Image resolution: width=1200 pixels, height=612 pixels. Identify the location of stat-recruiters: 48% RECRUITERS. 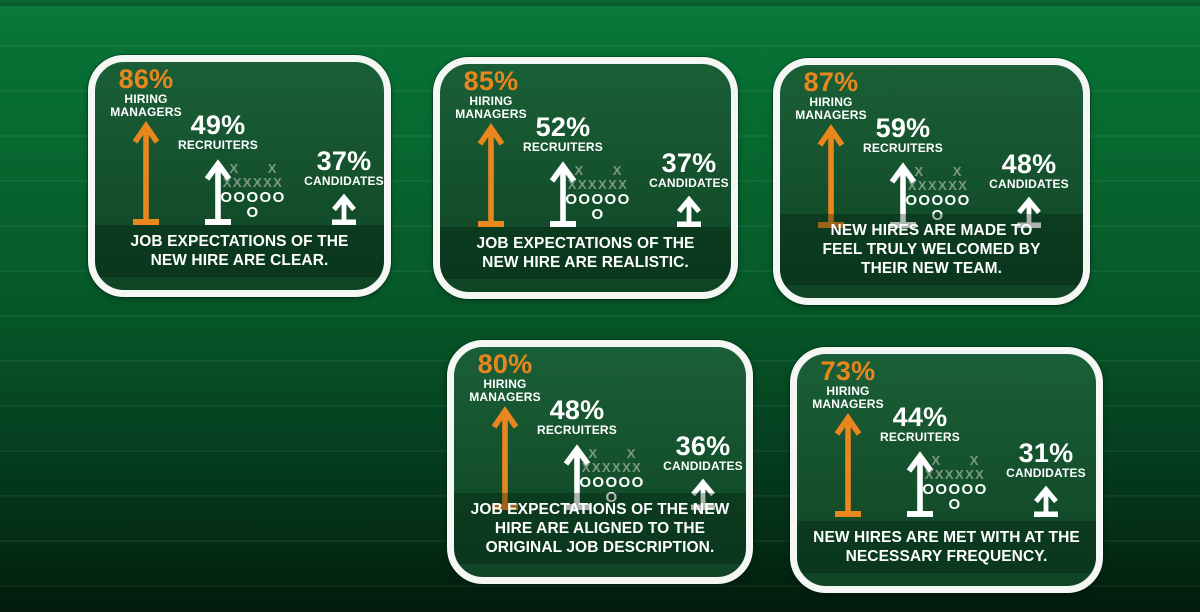
(577, 453).